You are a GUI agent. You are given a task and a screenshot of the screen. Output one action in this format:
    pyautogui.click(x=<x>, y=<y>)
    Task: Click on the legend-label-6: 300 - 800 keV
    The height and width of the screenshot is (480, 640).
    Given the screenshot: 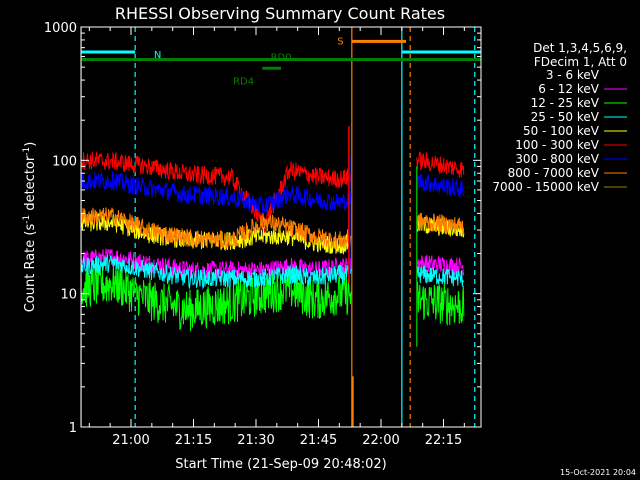 What is the action you would take?
    pyautogui.click(x=557, y=159)
    